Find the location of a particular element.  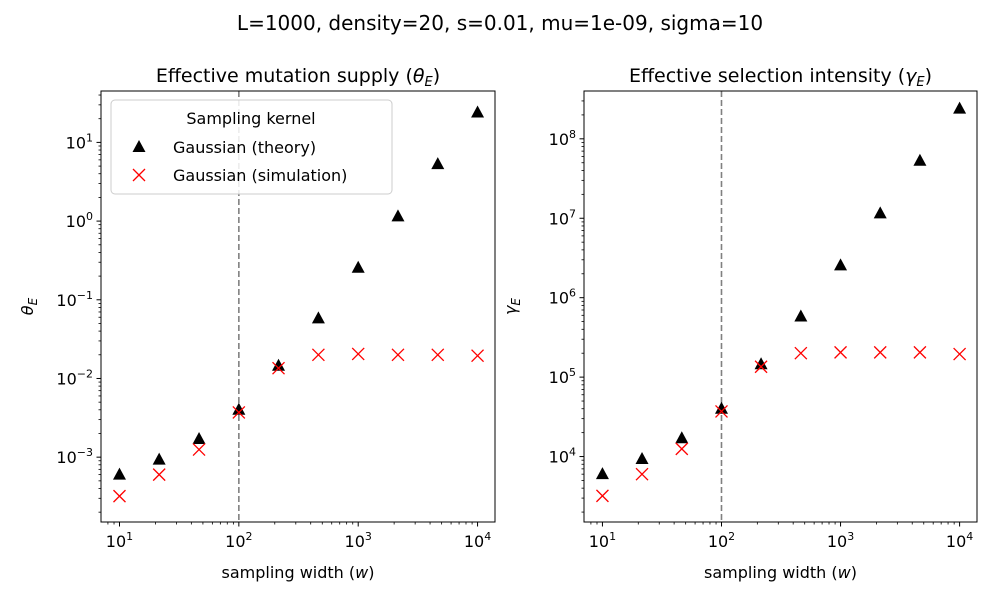

y-tick-label: 10⁸ is located at coordinates (562, 138).